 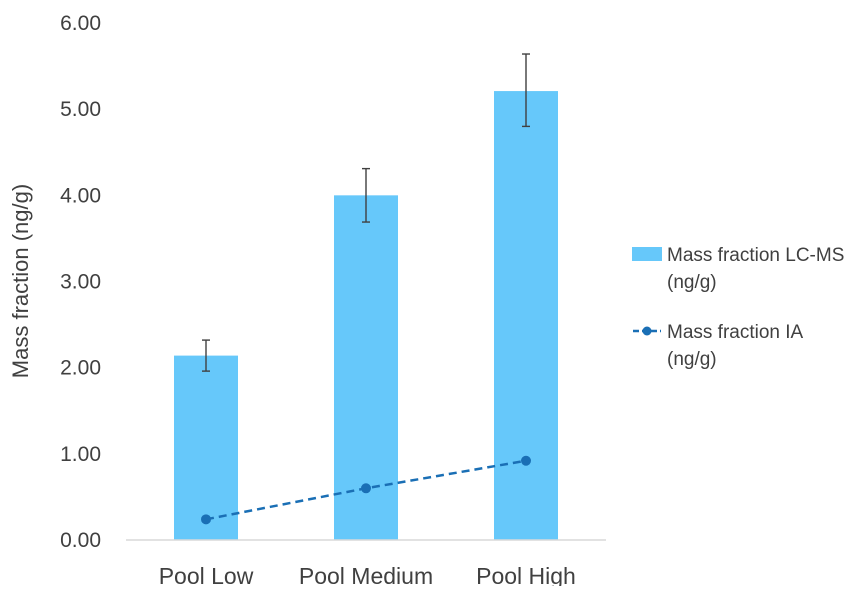 What do you see at coordinates (526, 574) in the screenshot?
I see `x-tick-label: Pool High` at bounding box center [526, 574].